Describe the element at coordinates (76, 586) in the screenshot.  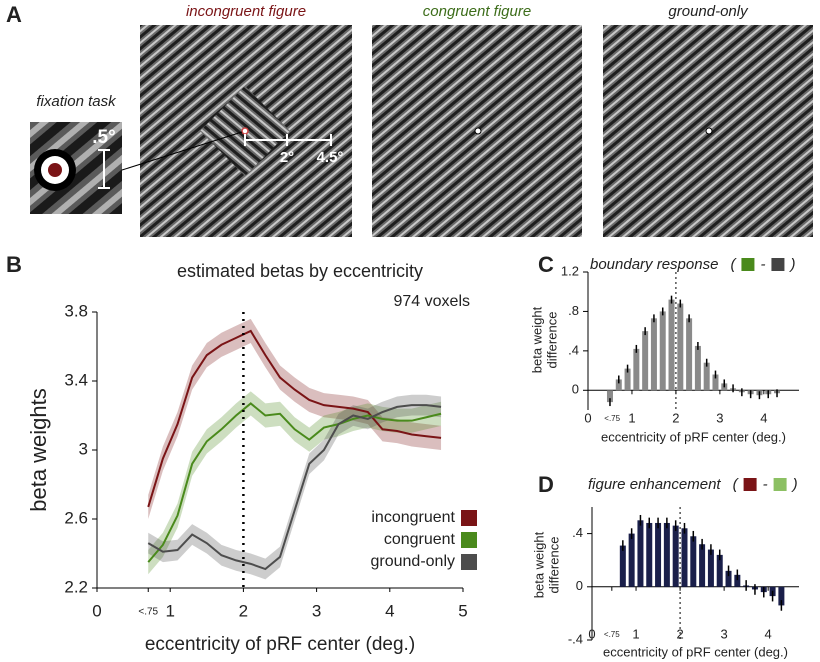
I see `y-tick-label: 2.2` at that location.